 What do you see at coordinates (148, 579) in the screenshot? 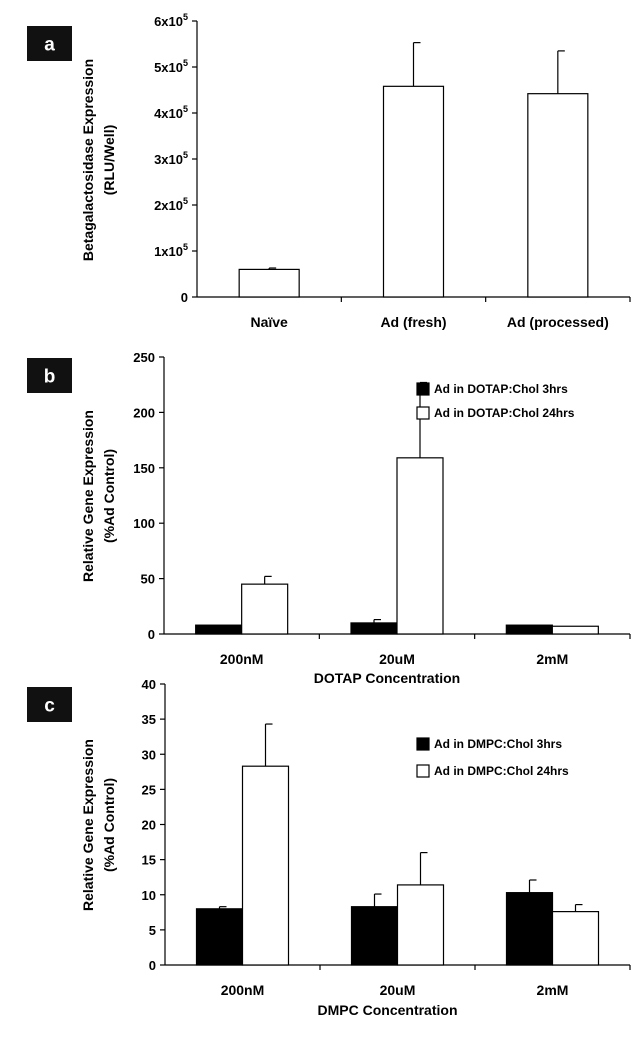
I see `y-tick-label: 50` at bounding box center [148, 579].